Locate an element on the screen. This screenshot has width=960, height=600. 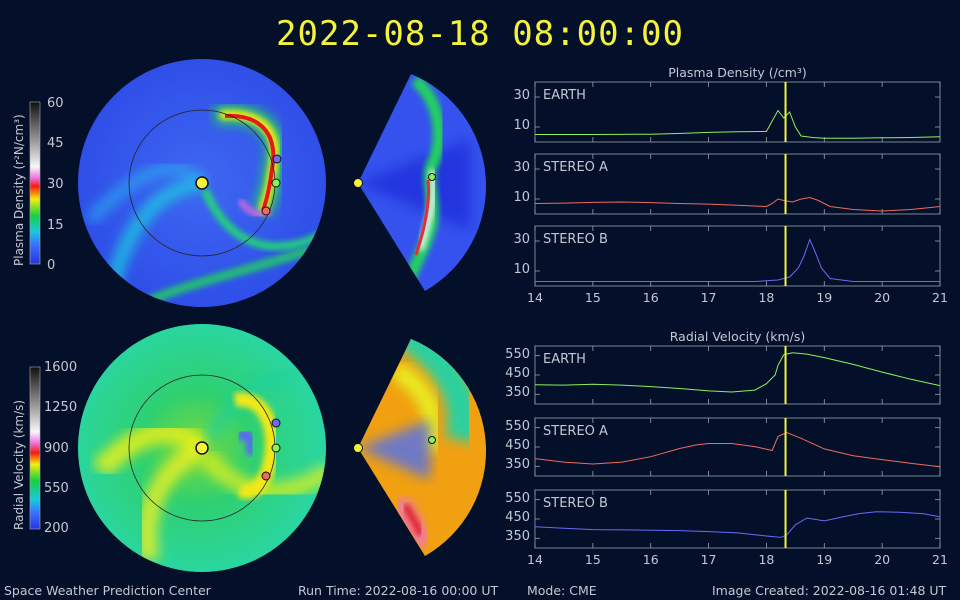
footer-image-created: Image Created: 2022-08-16 01:48 UT is located at coordinates (829, 590).